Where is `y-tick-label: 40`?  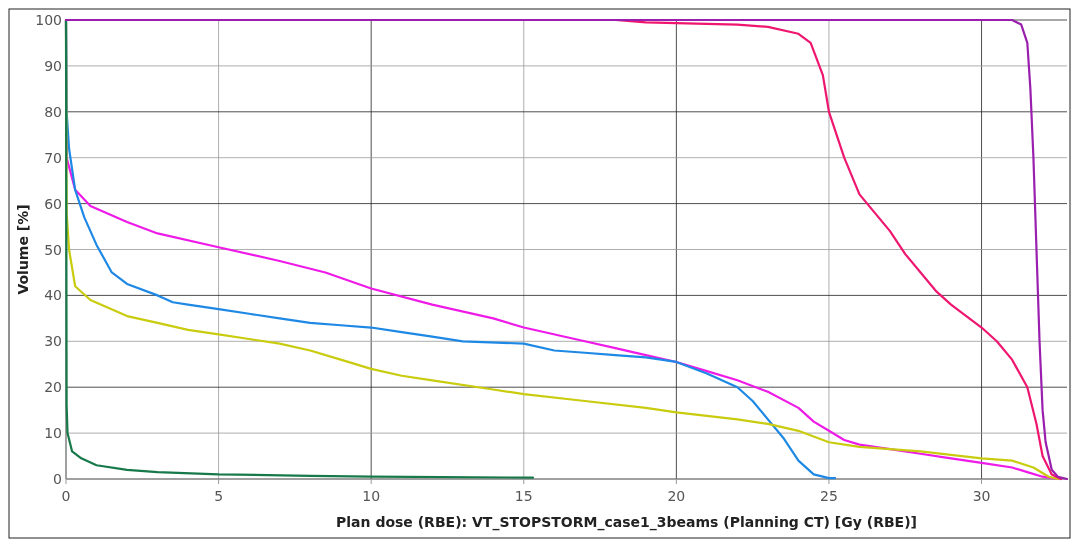
y-tick-label: 40 is located at coordinates (53, 295).